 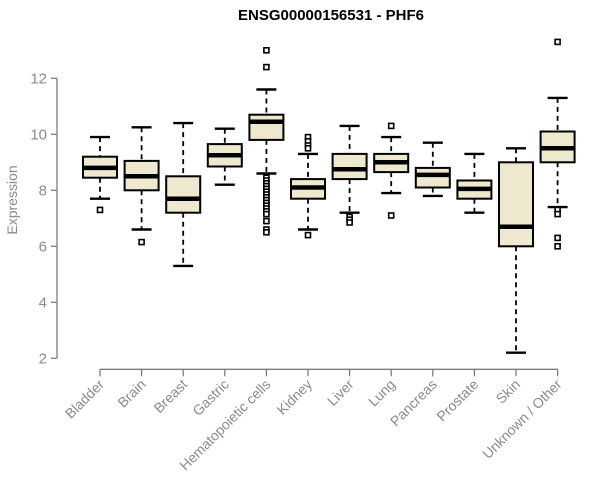 I want to click on y-tick-label: 8, so click(x=43, y=191).